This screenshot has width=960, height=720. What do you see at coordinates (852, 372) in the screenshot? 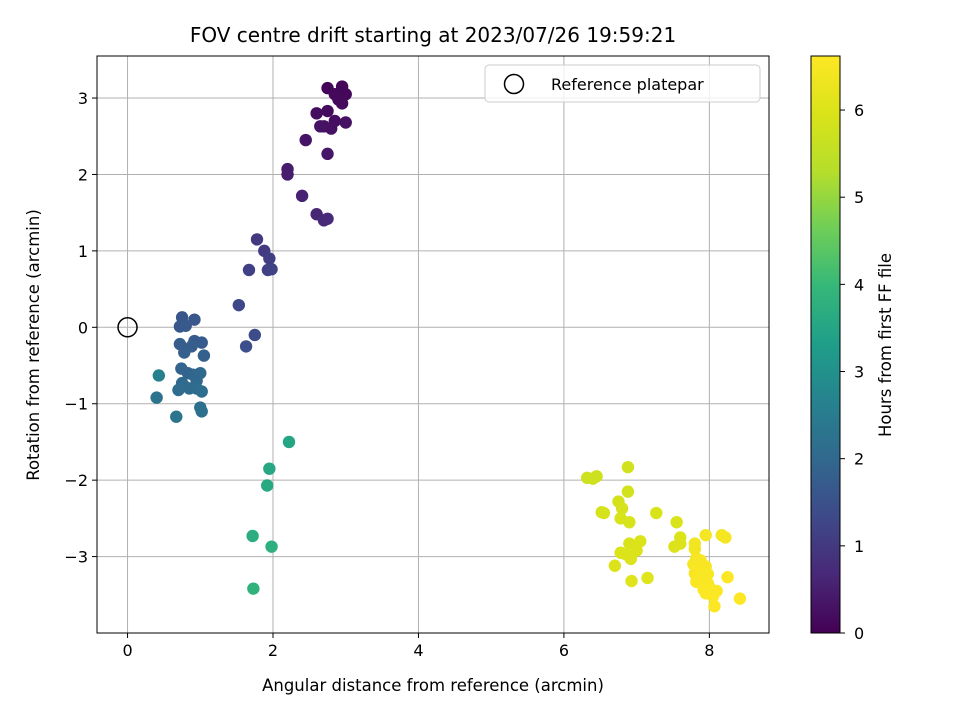
I see `colorbar-ticks: 0 1 2 3 4 5 6` at bounding box center [852, 372].